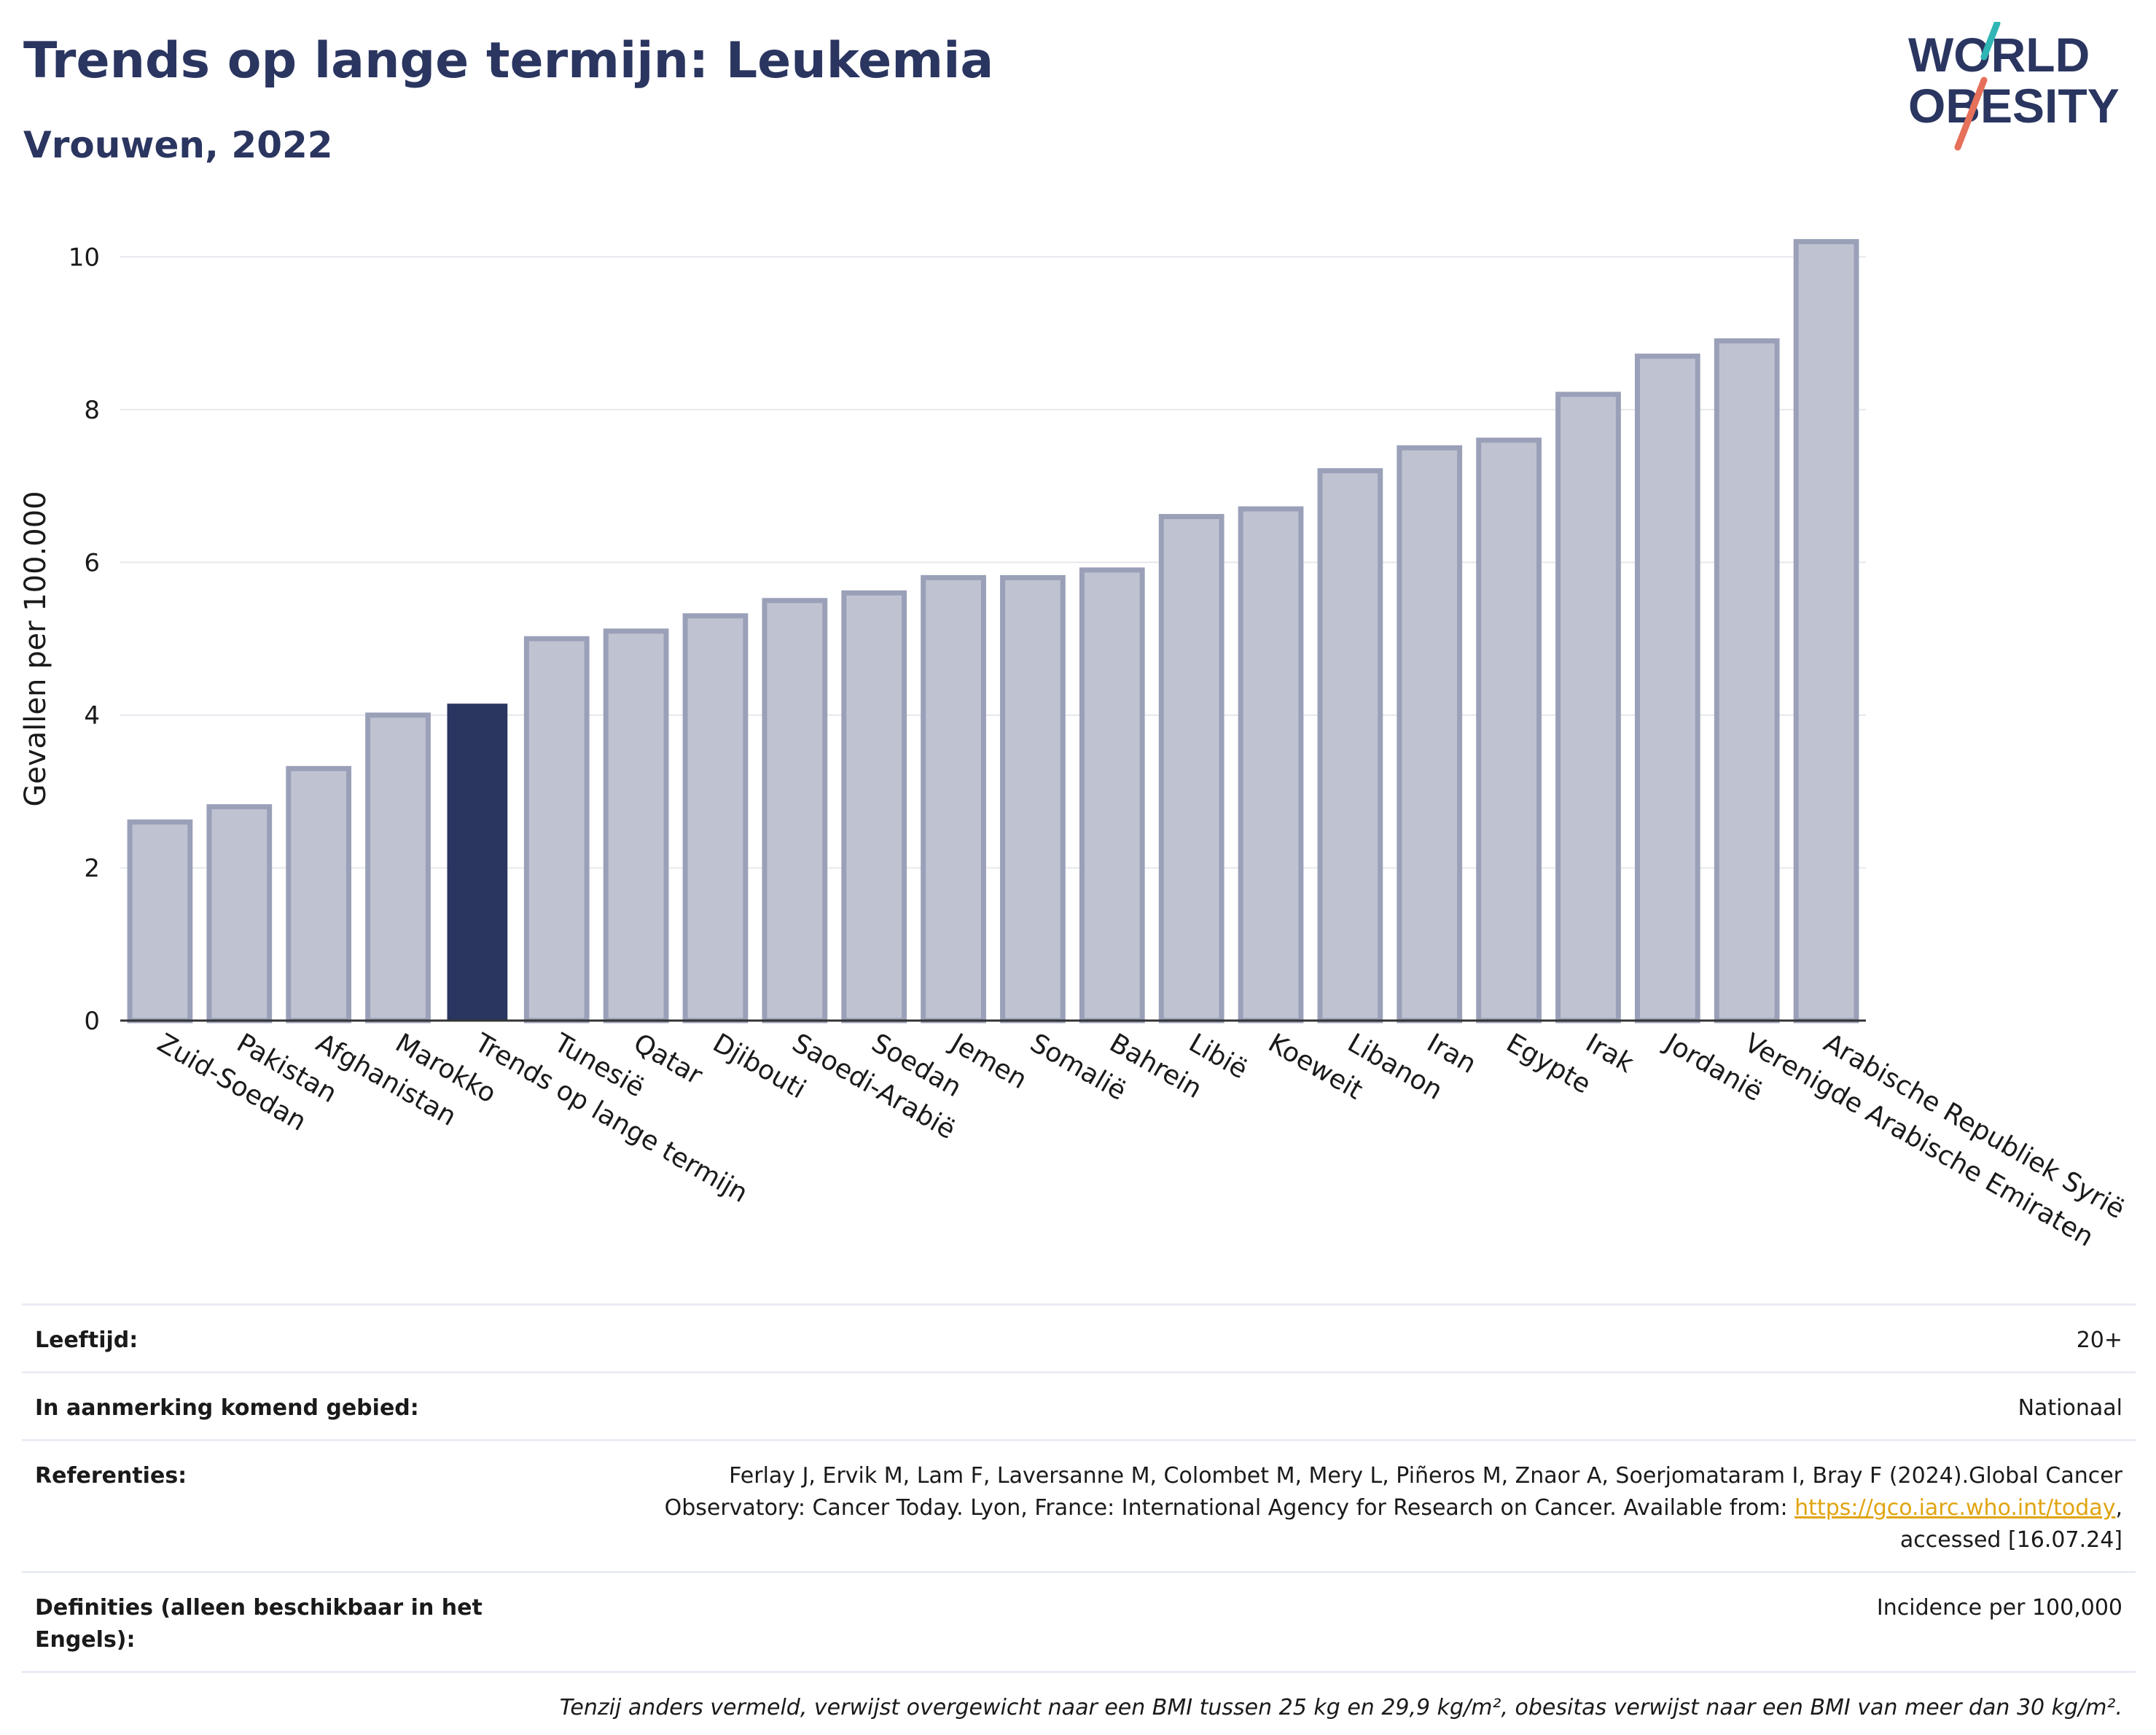 Image resolution: width=2156 pixels, height=1735 pixels. I want to click on bar-arabische-republiek-syri-, so click(1826, 631).